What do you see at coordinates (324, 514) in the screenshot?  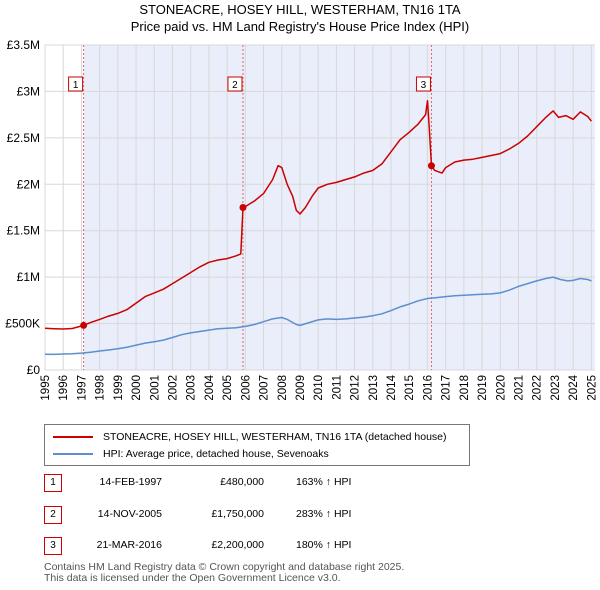 I see `transaction-hpi-change: 283% ↑ HPI` at bounding box center [324, 514].